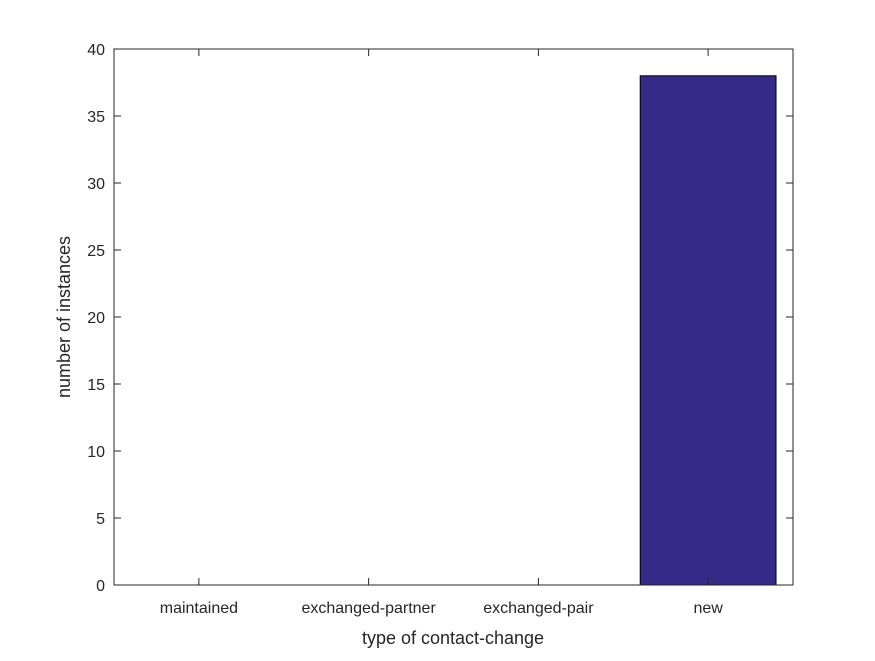  I want to click on y-tick-label: 25, so click(96, 251).